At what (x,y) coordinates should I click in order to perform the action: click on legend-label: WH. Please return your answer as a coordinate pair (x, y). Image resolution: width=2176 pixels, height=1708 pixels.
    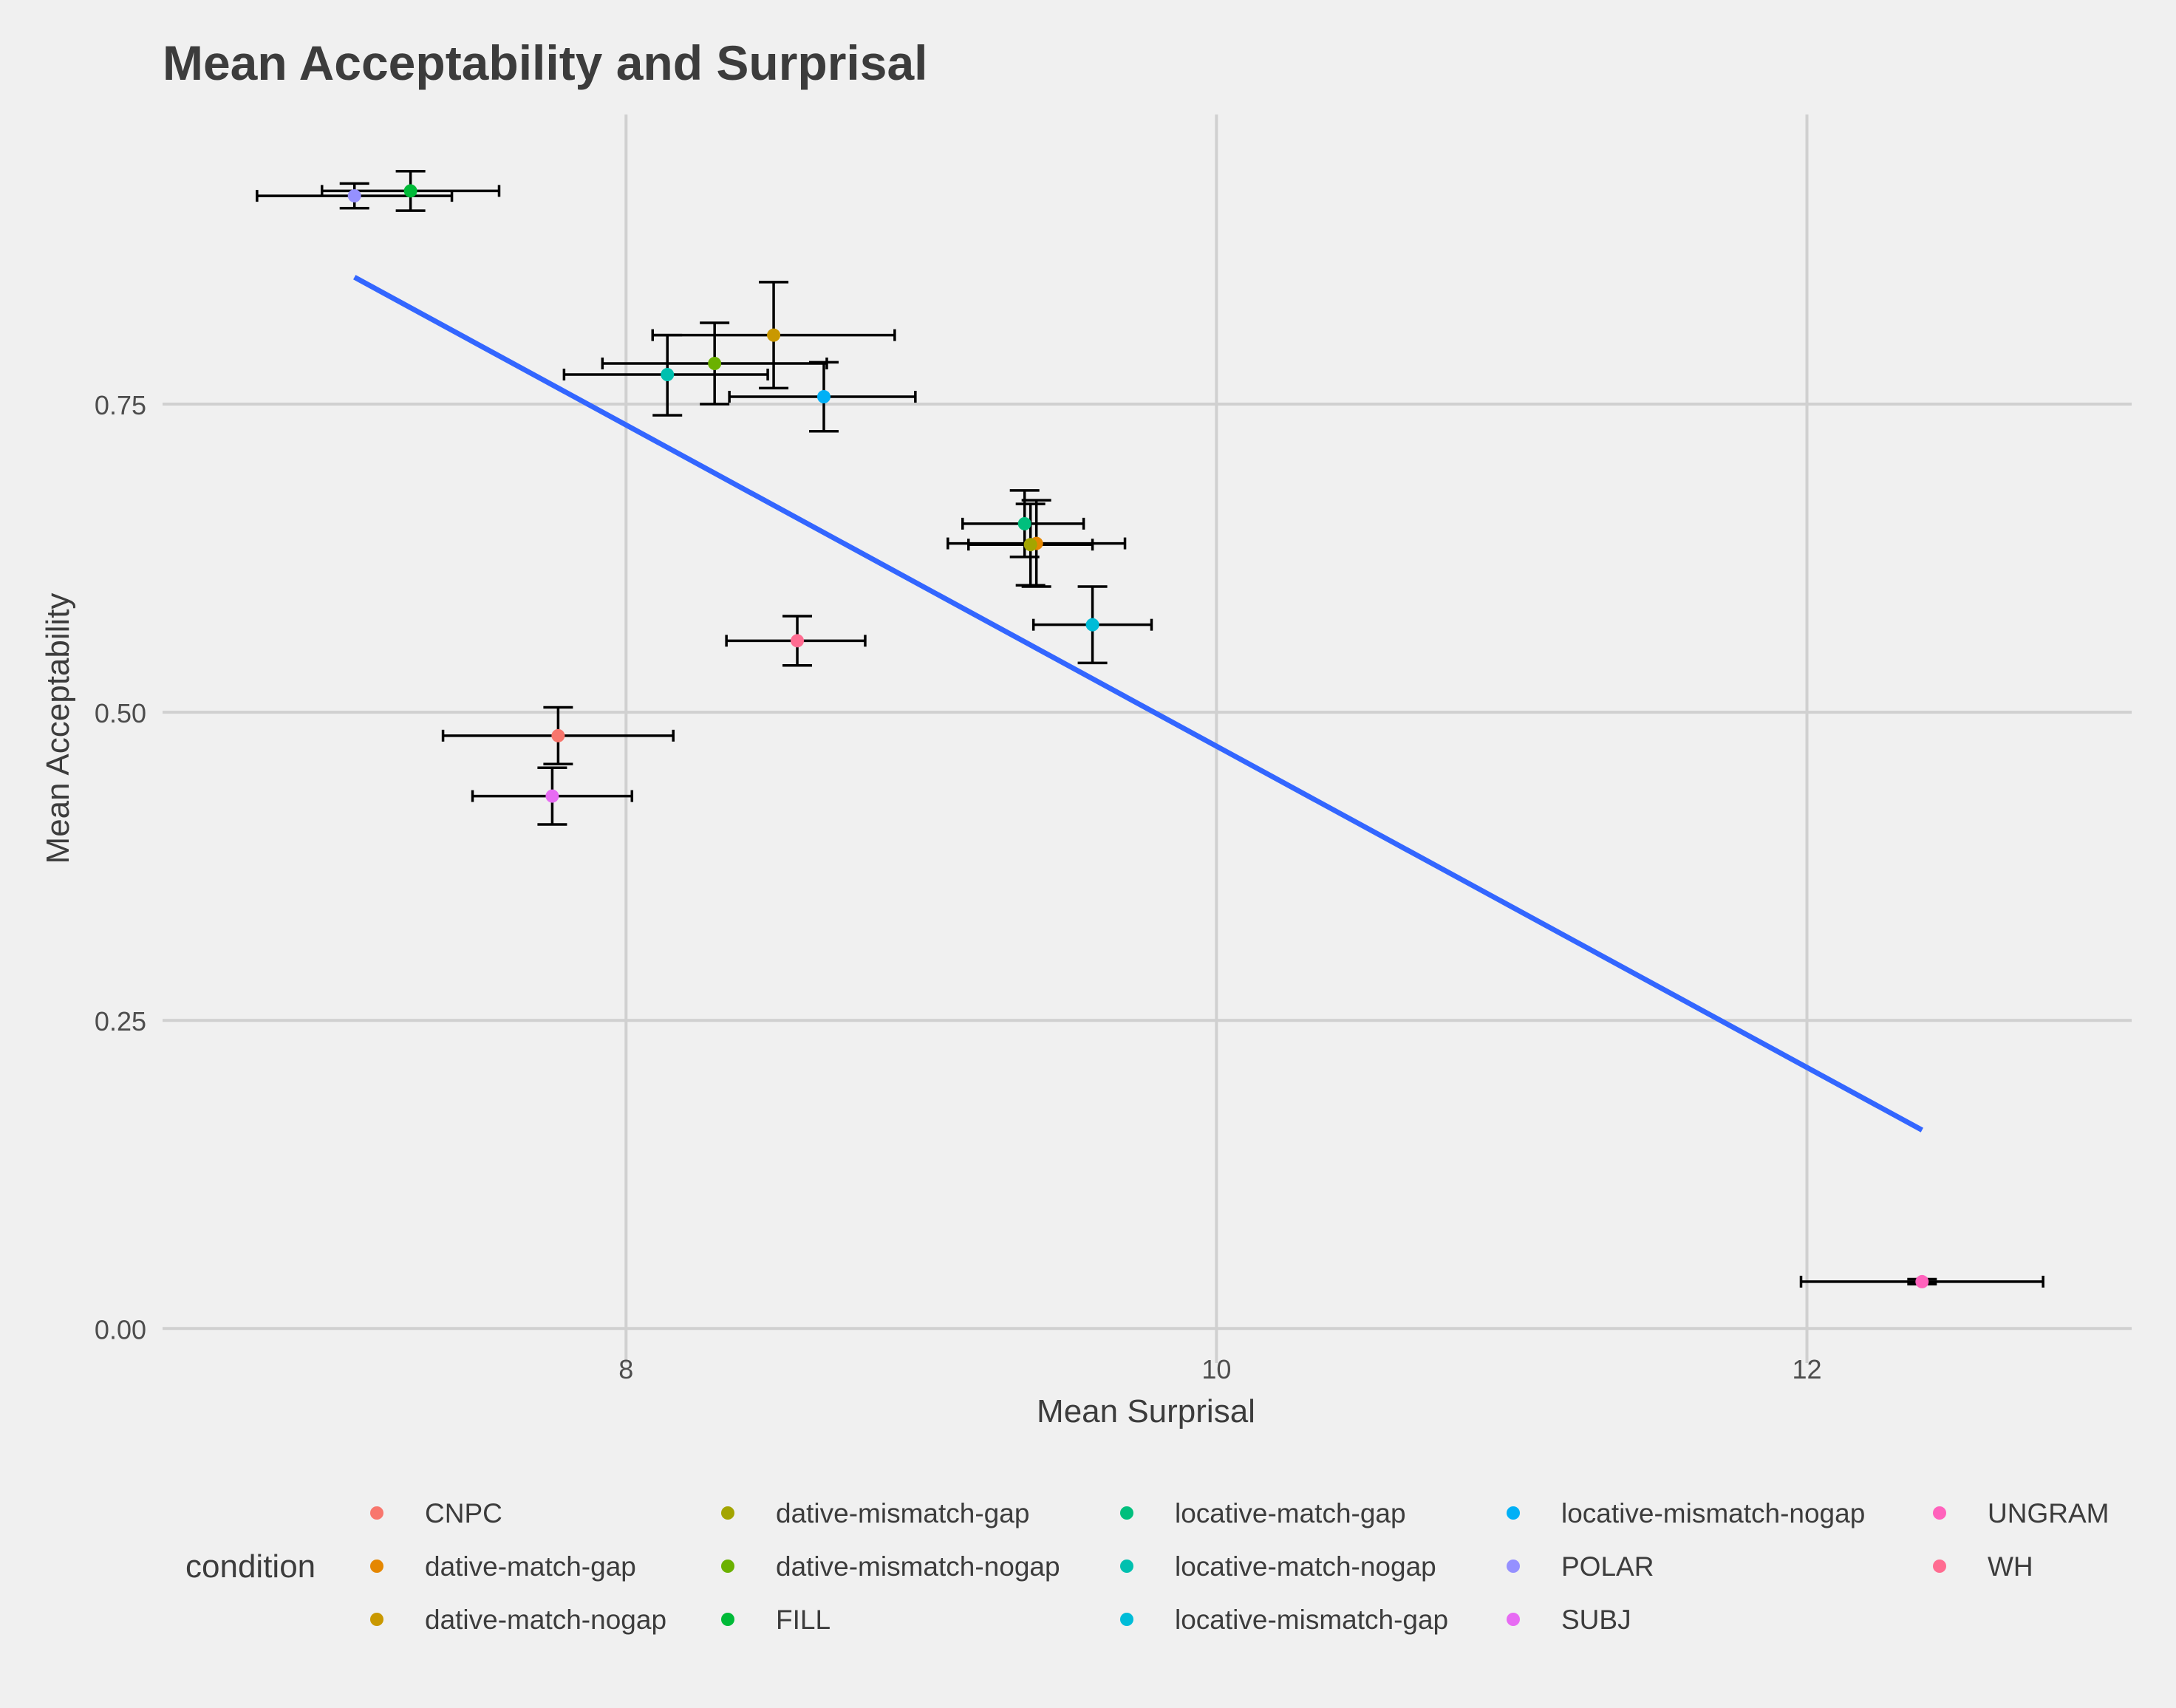
    Looking at the image, I should click on (2011, 1566).